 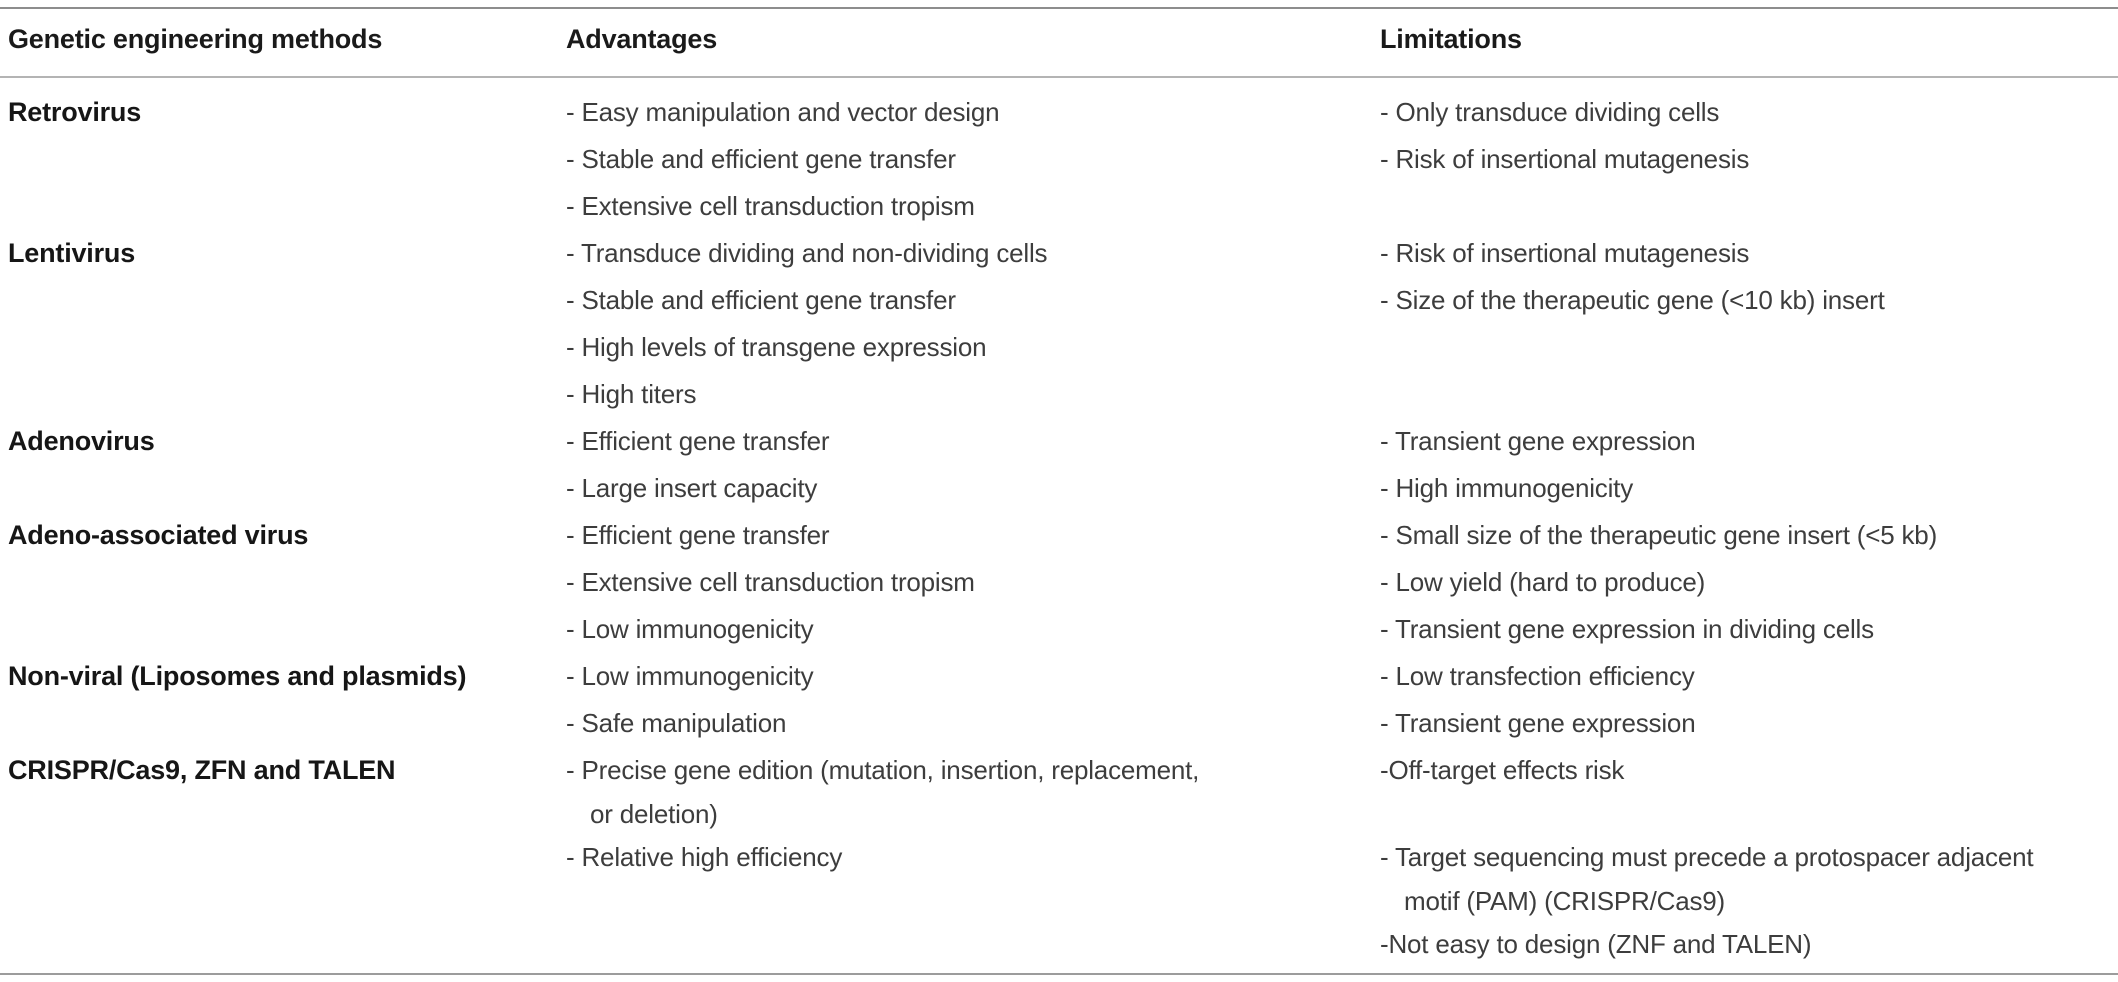 I want to click on advantage-line: - Easy manipulation and vector design, so click(x=783, y=112).